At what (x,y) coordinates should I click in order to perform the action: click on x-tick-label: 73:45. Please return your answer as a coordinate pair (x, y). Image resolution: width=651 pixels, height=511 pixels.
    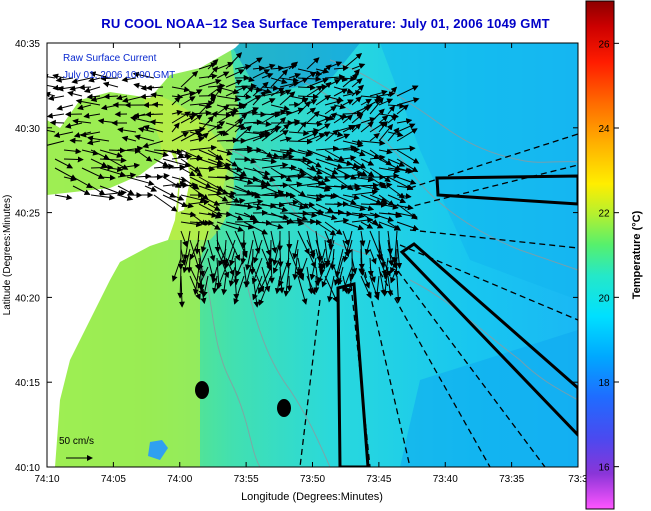
    Looking at the image, I should click on (378, 479).